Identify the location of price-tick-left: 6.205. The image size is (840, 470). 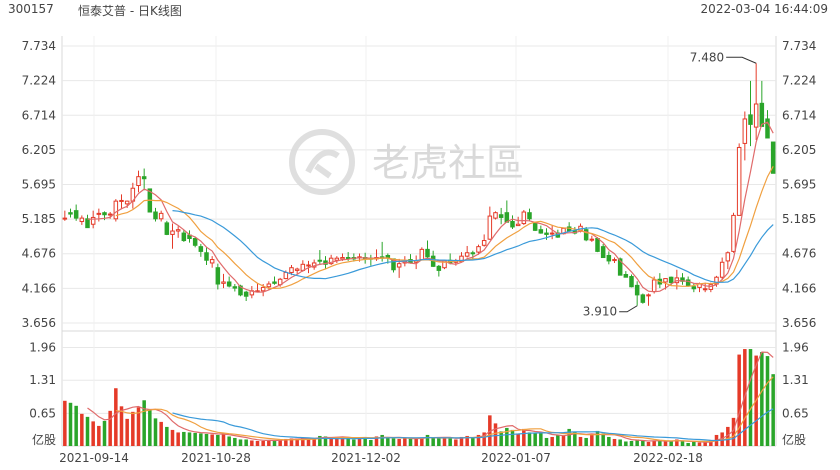
(39, 150).